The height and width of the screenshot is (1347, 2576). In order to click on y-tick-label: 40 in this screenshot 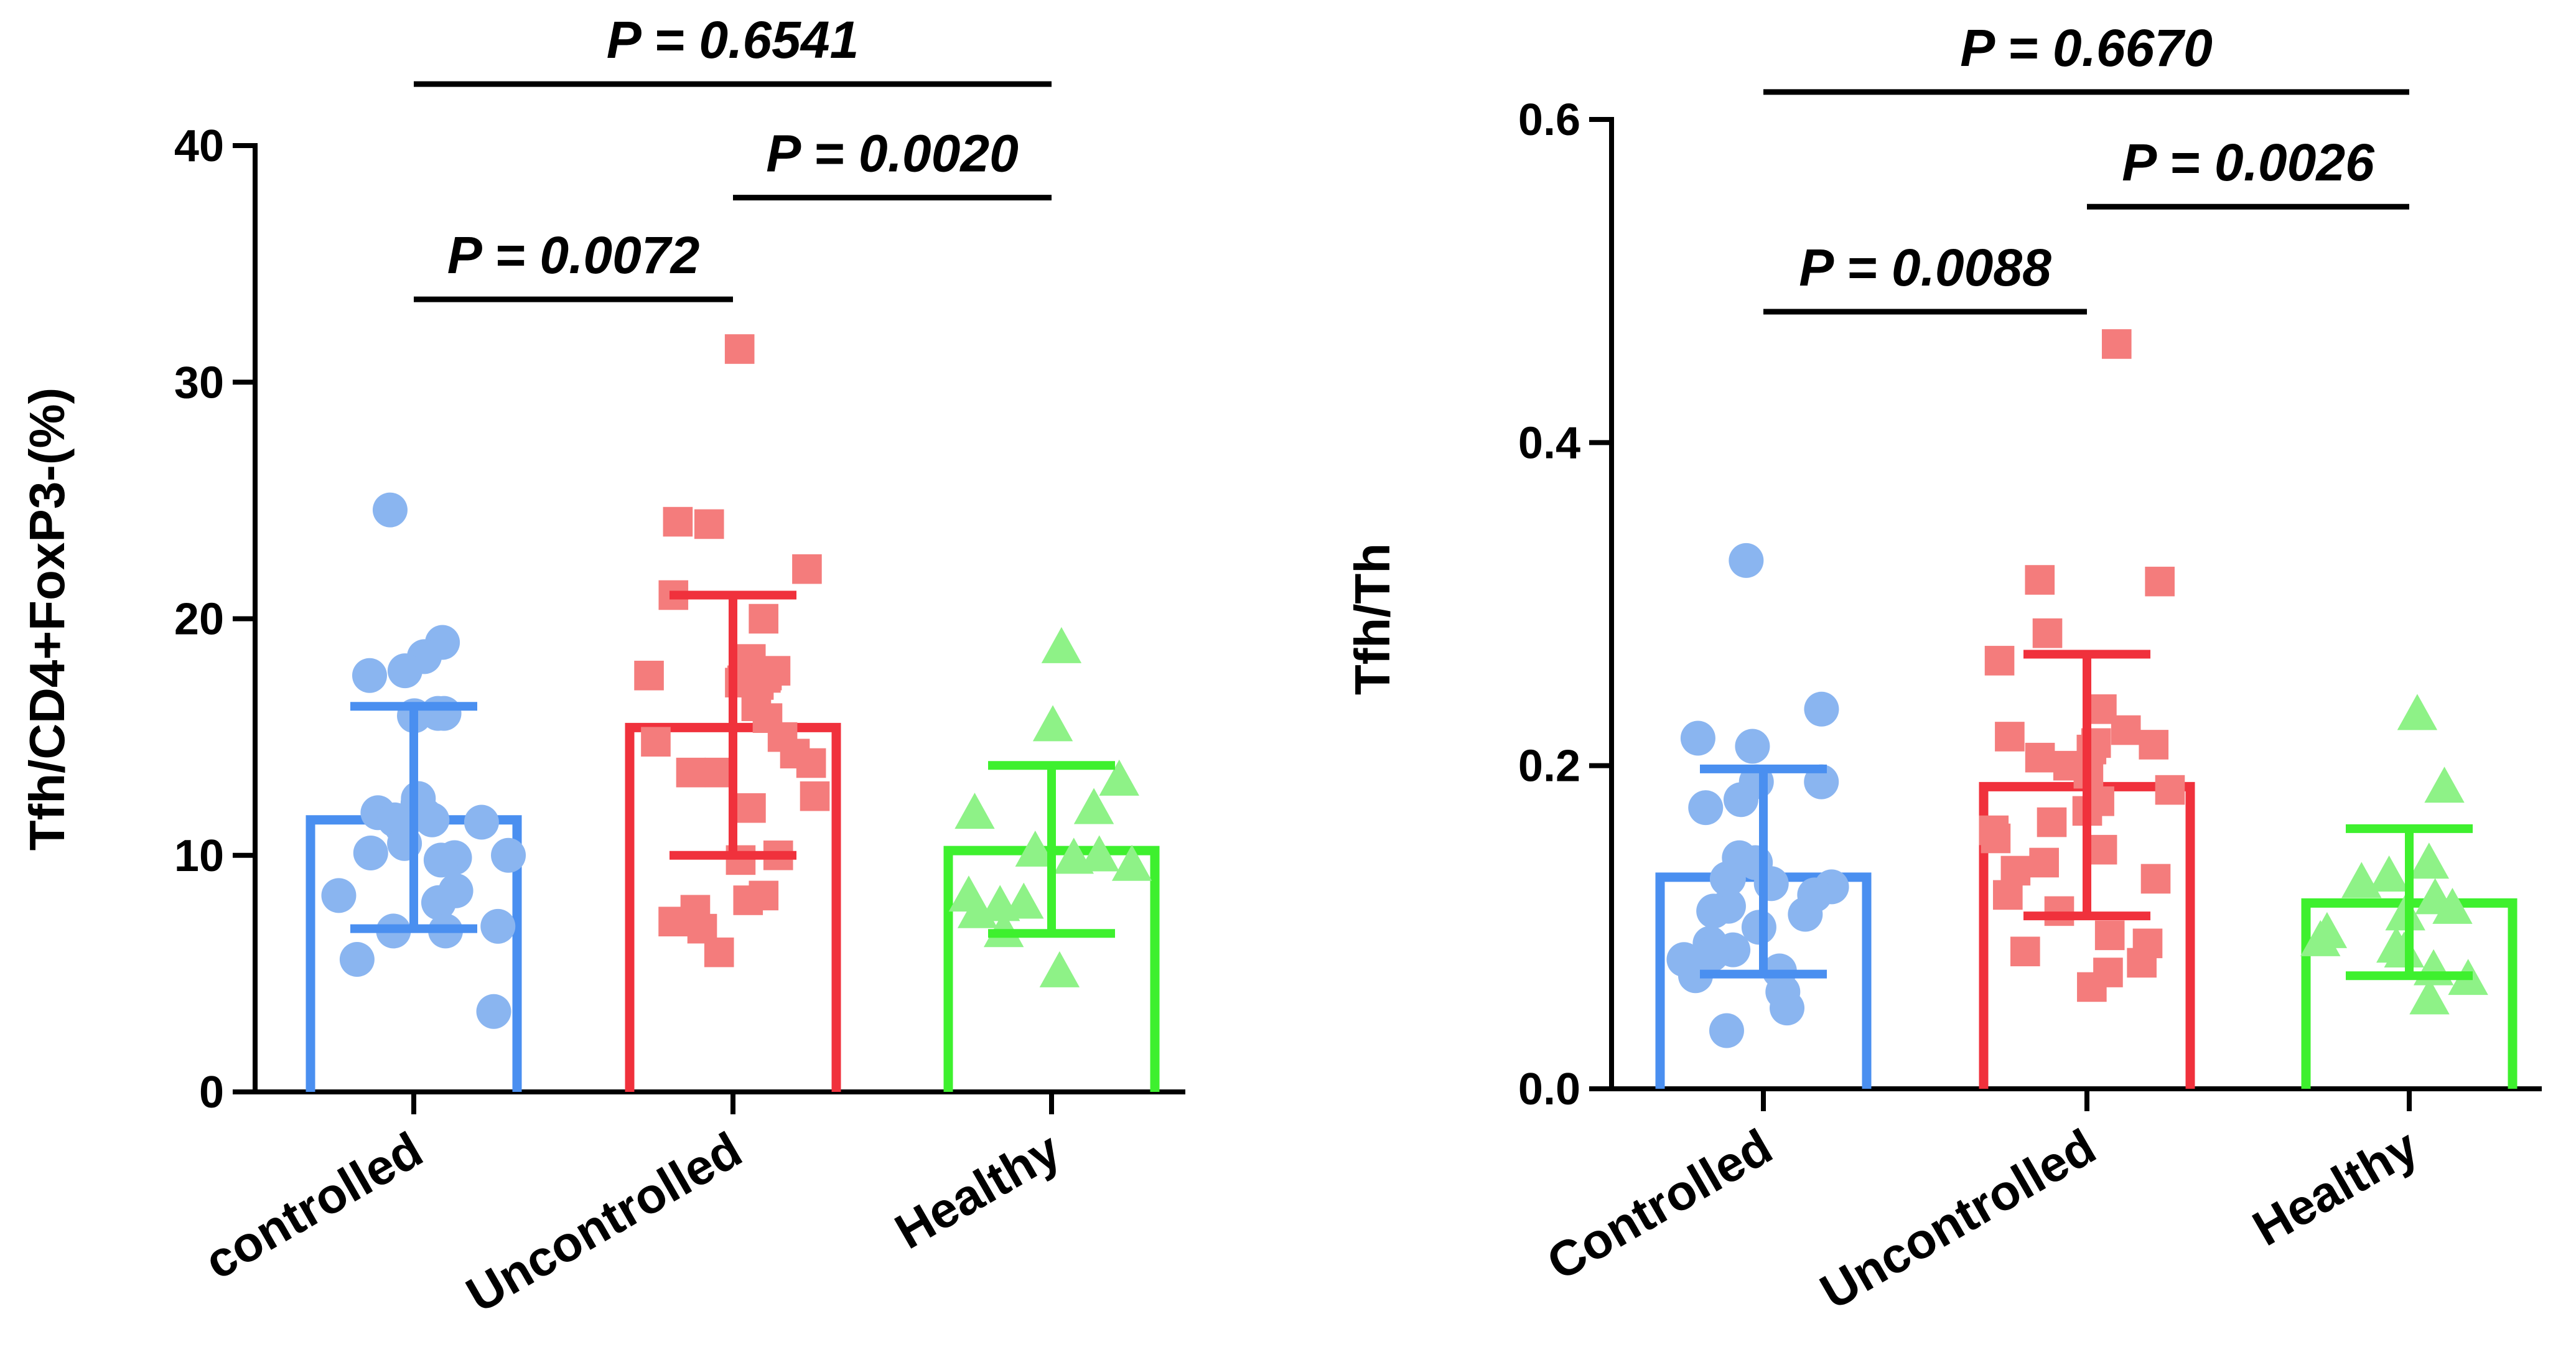, I will do `click(199, 146)`.